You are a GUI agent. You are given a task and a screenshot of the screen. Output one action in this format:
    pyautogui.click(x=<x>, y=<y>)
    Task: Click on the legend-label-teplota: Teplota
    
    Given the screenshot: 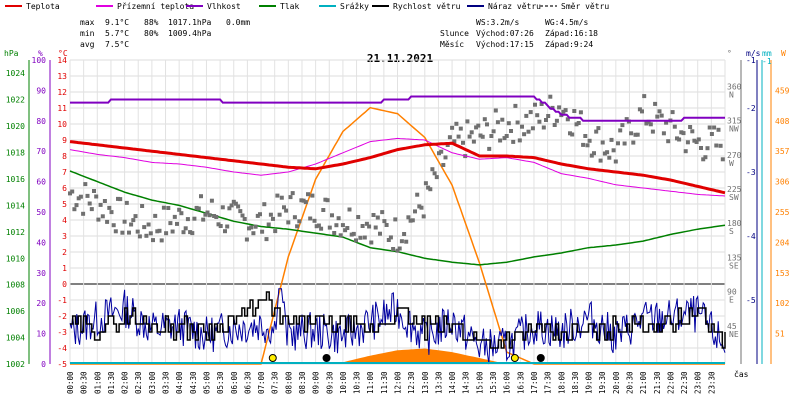 What is the action you would take?
    pyautogui.click(x=43, y=6)
    